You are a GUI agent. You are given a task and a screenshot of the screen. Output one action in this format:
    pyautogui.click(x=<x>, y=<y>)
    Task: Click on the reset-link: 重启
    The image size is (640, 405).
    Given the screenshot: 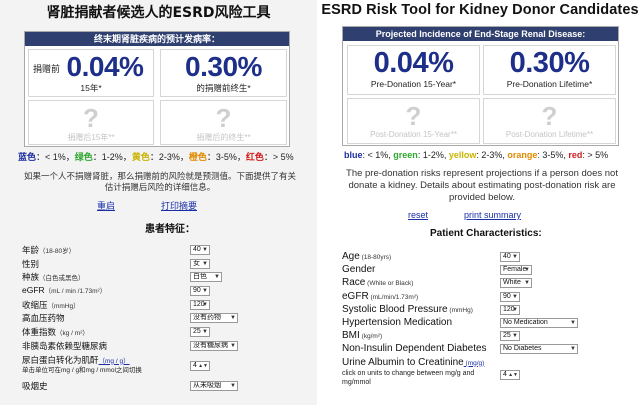 What is the action you would take?
    pyautogui.click(x=106, y=206)
    